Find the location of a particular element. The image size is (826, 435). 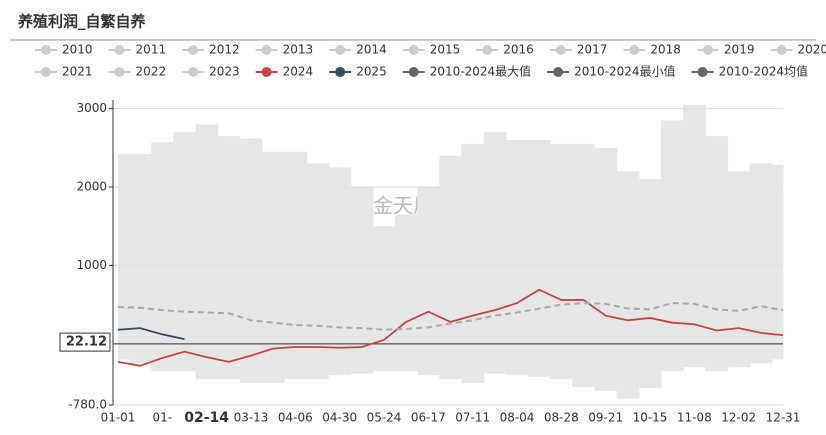

y-tick-label: 3000 is located at coordinates (91, 108).